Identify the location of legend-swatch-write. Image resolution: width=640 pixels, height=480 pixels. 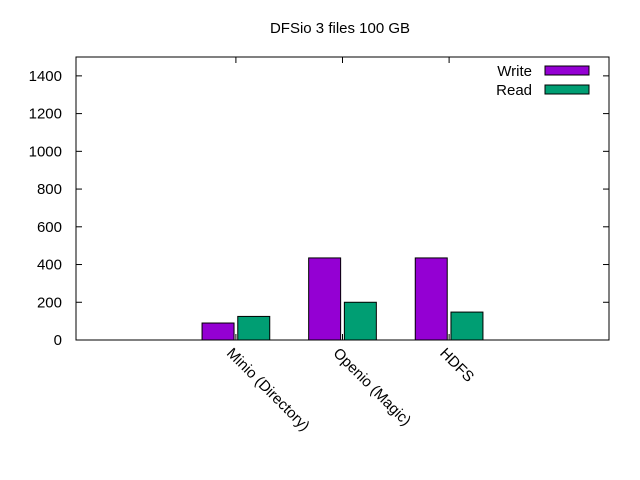
(567, 70).